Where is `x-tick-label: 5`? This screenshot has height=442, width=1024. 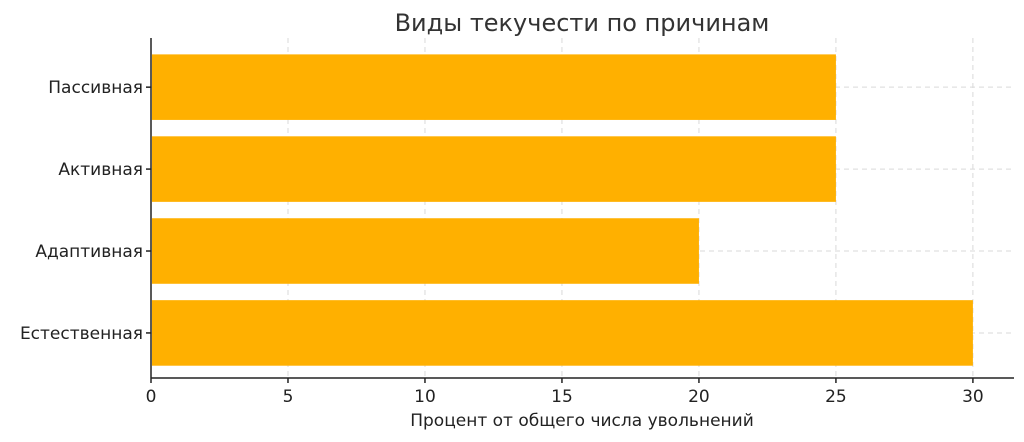
x-tick-label: 5 is located at coordinates (288, 397).